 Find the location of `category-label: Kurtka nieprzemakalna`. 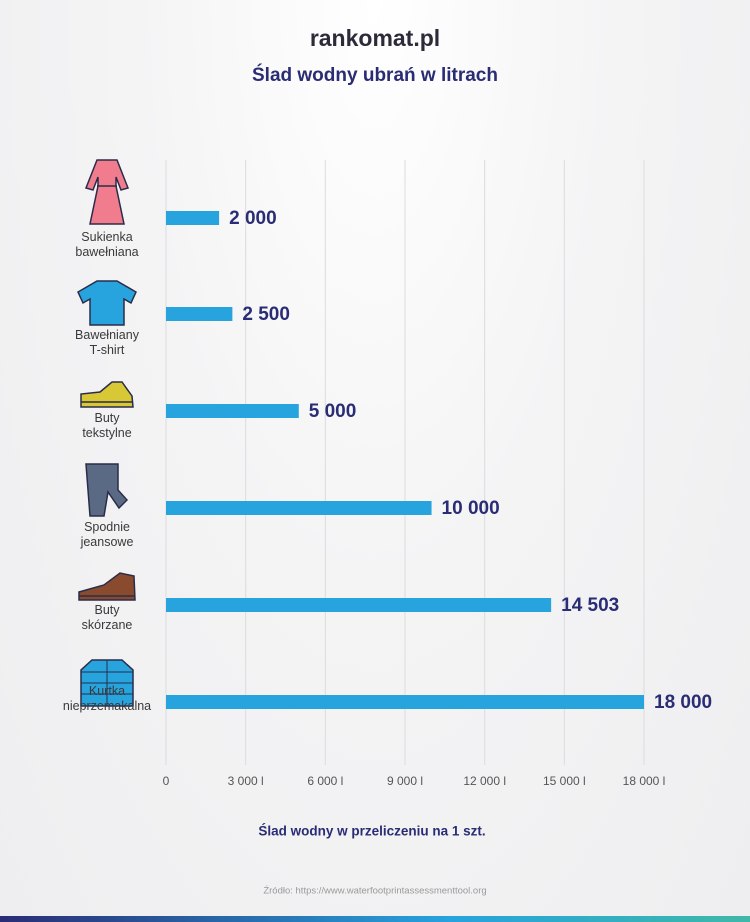

category-label: Kurtka nieprzemakalna is located at coordinates (107, 698).